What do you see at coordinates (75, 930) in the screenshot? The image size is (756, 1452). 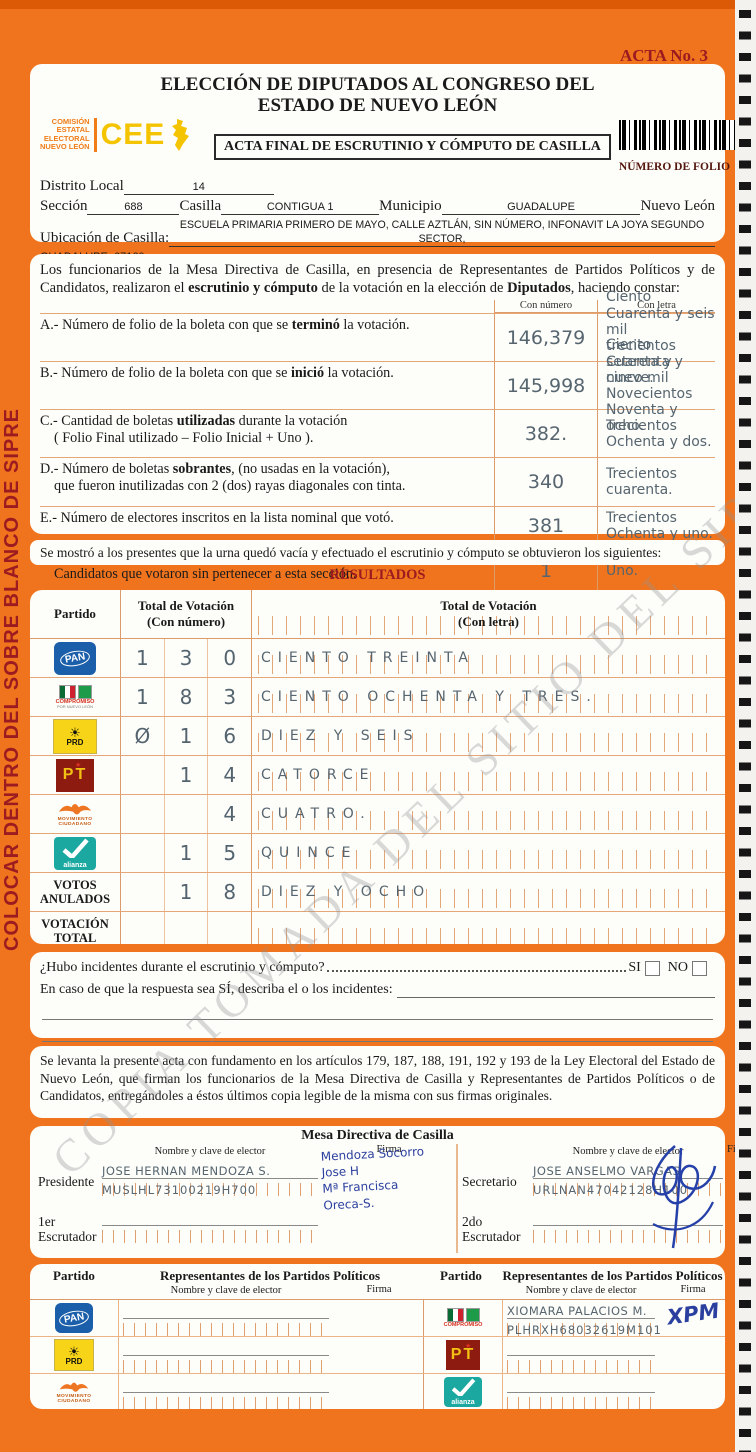 I see `votacion-total-label: VOTACIÓN TOTAL` at bounding box center [75, 930].